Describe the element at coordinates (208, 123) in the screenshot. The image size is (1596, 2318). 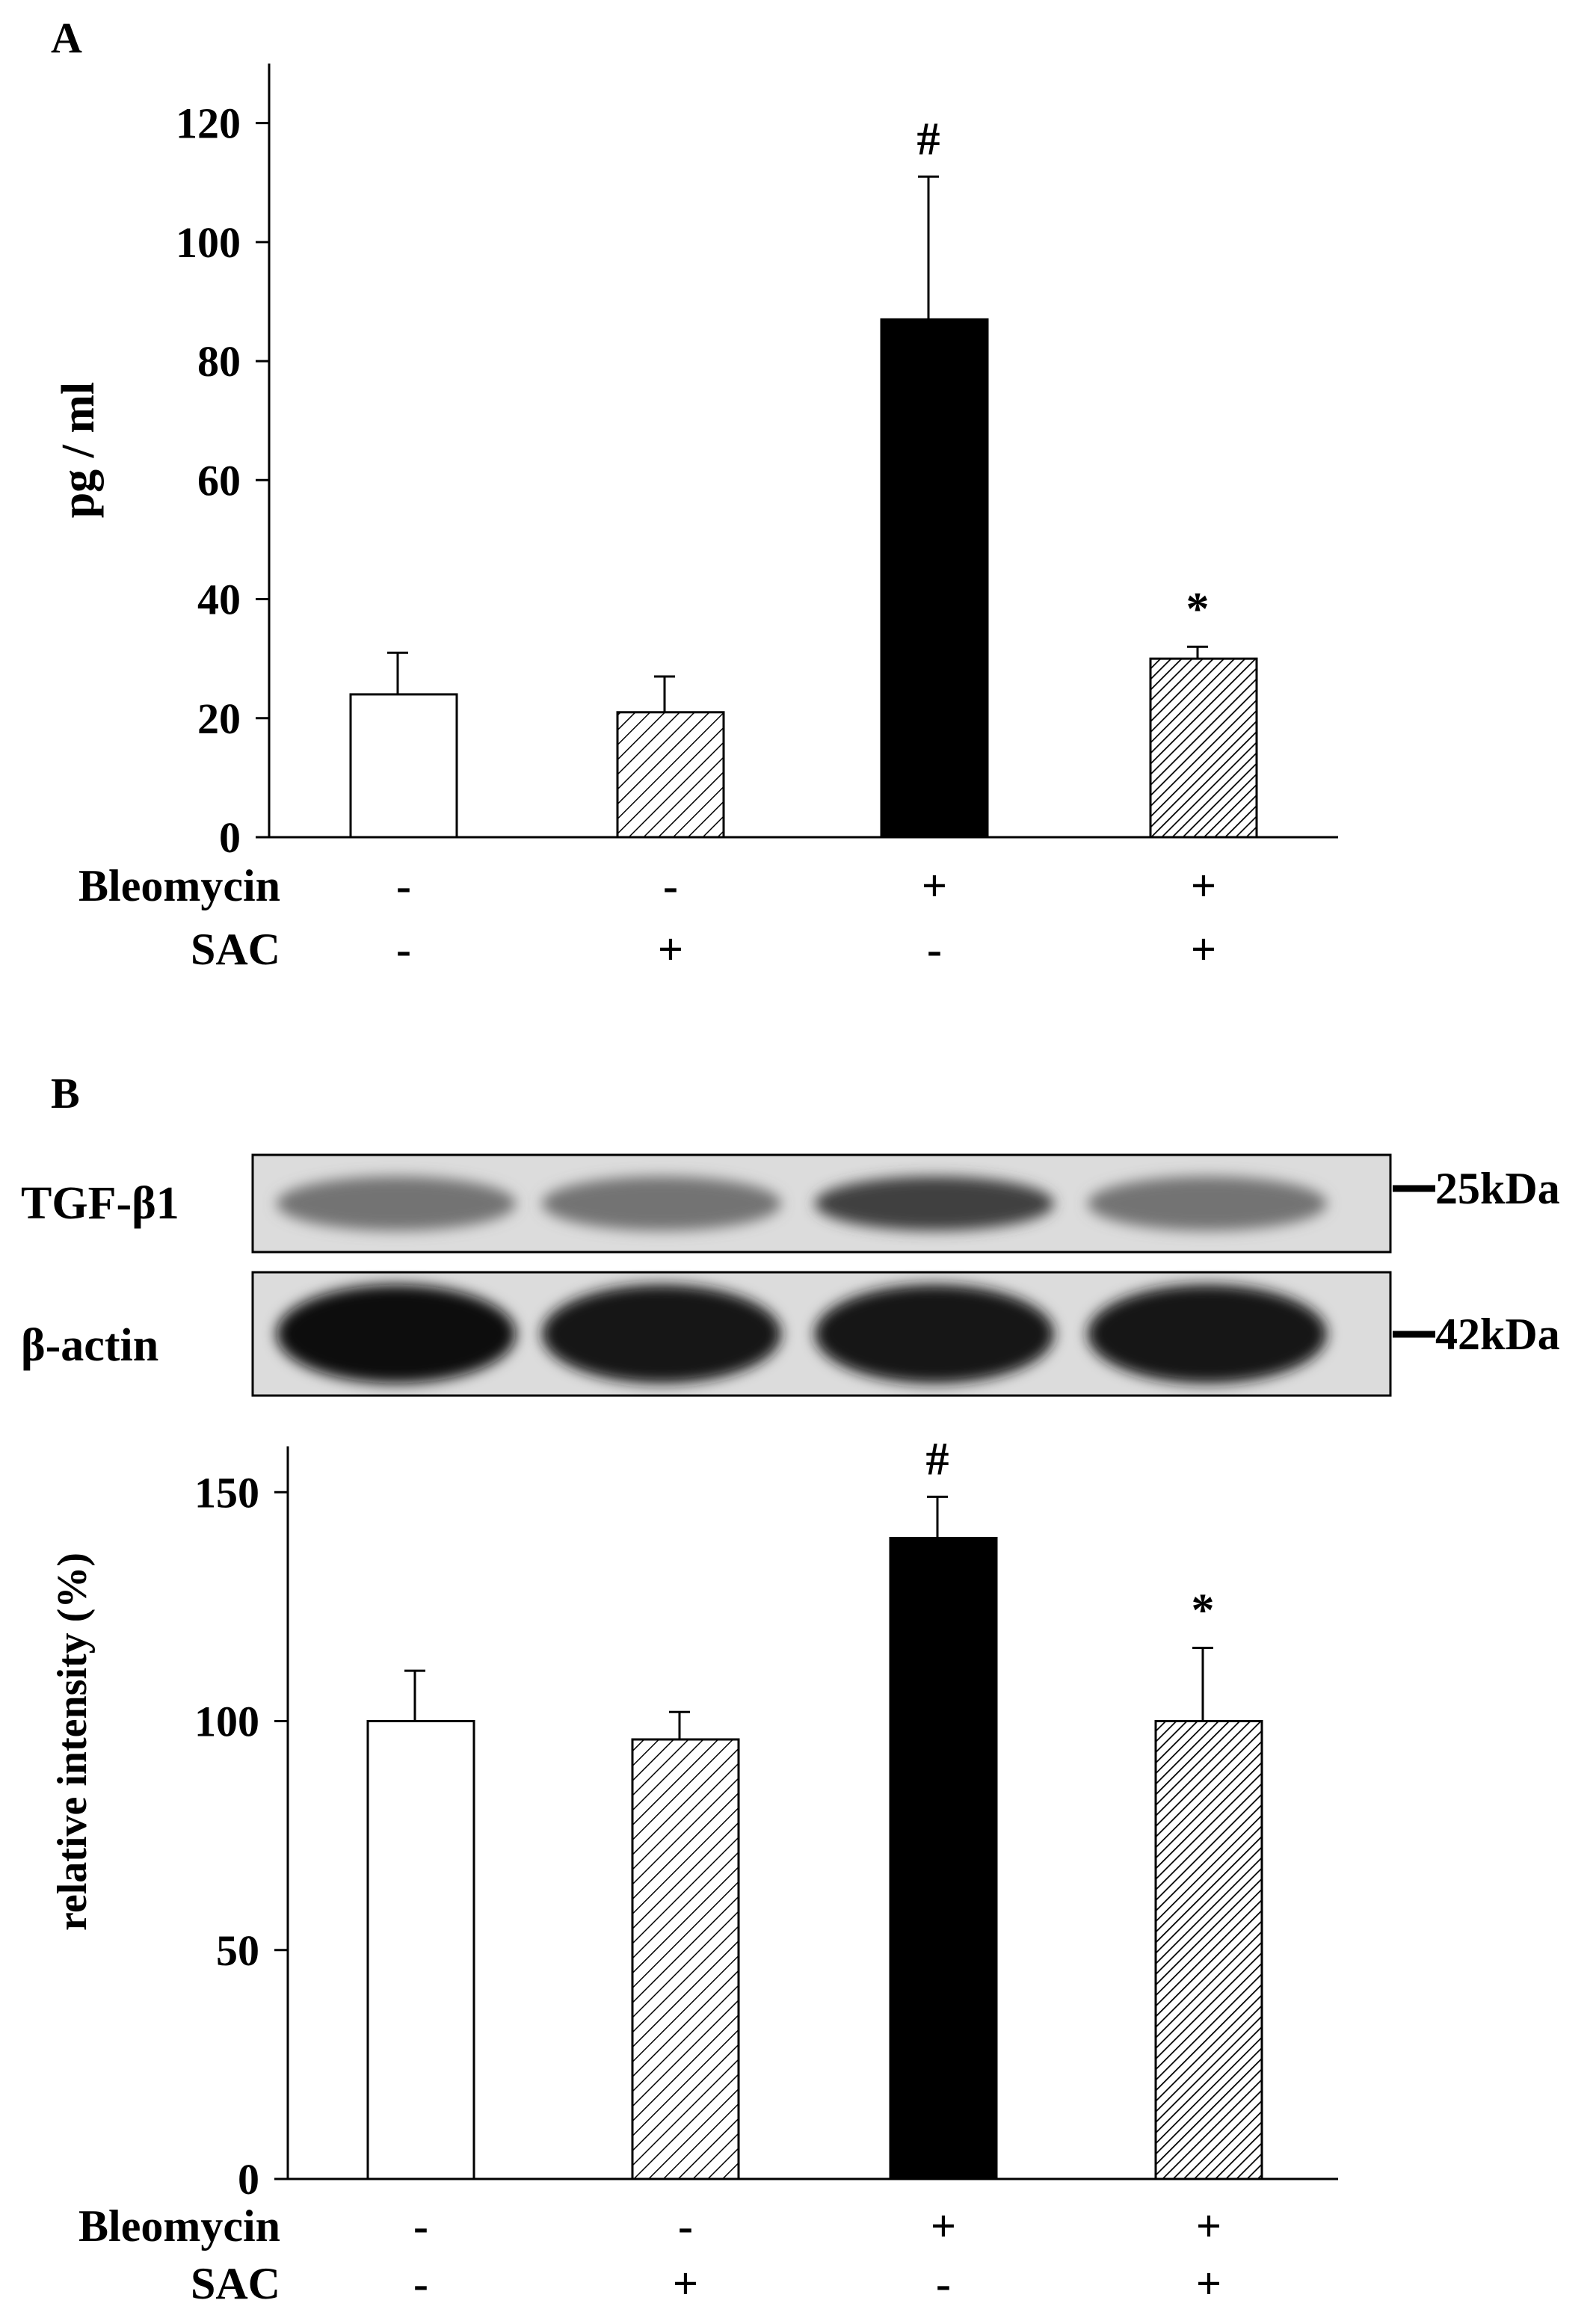
I see `y-tick-label: 120` at that location.